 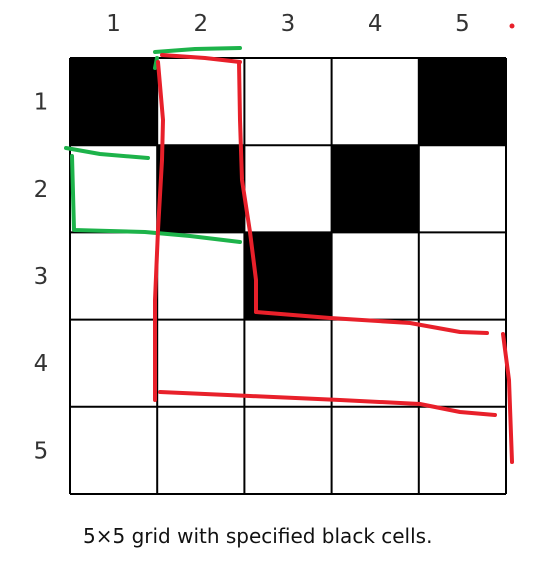 I want to click on red-stroke-col2-right, so click(x=247, y=187).